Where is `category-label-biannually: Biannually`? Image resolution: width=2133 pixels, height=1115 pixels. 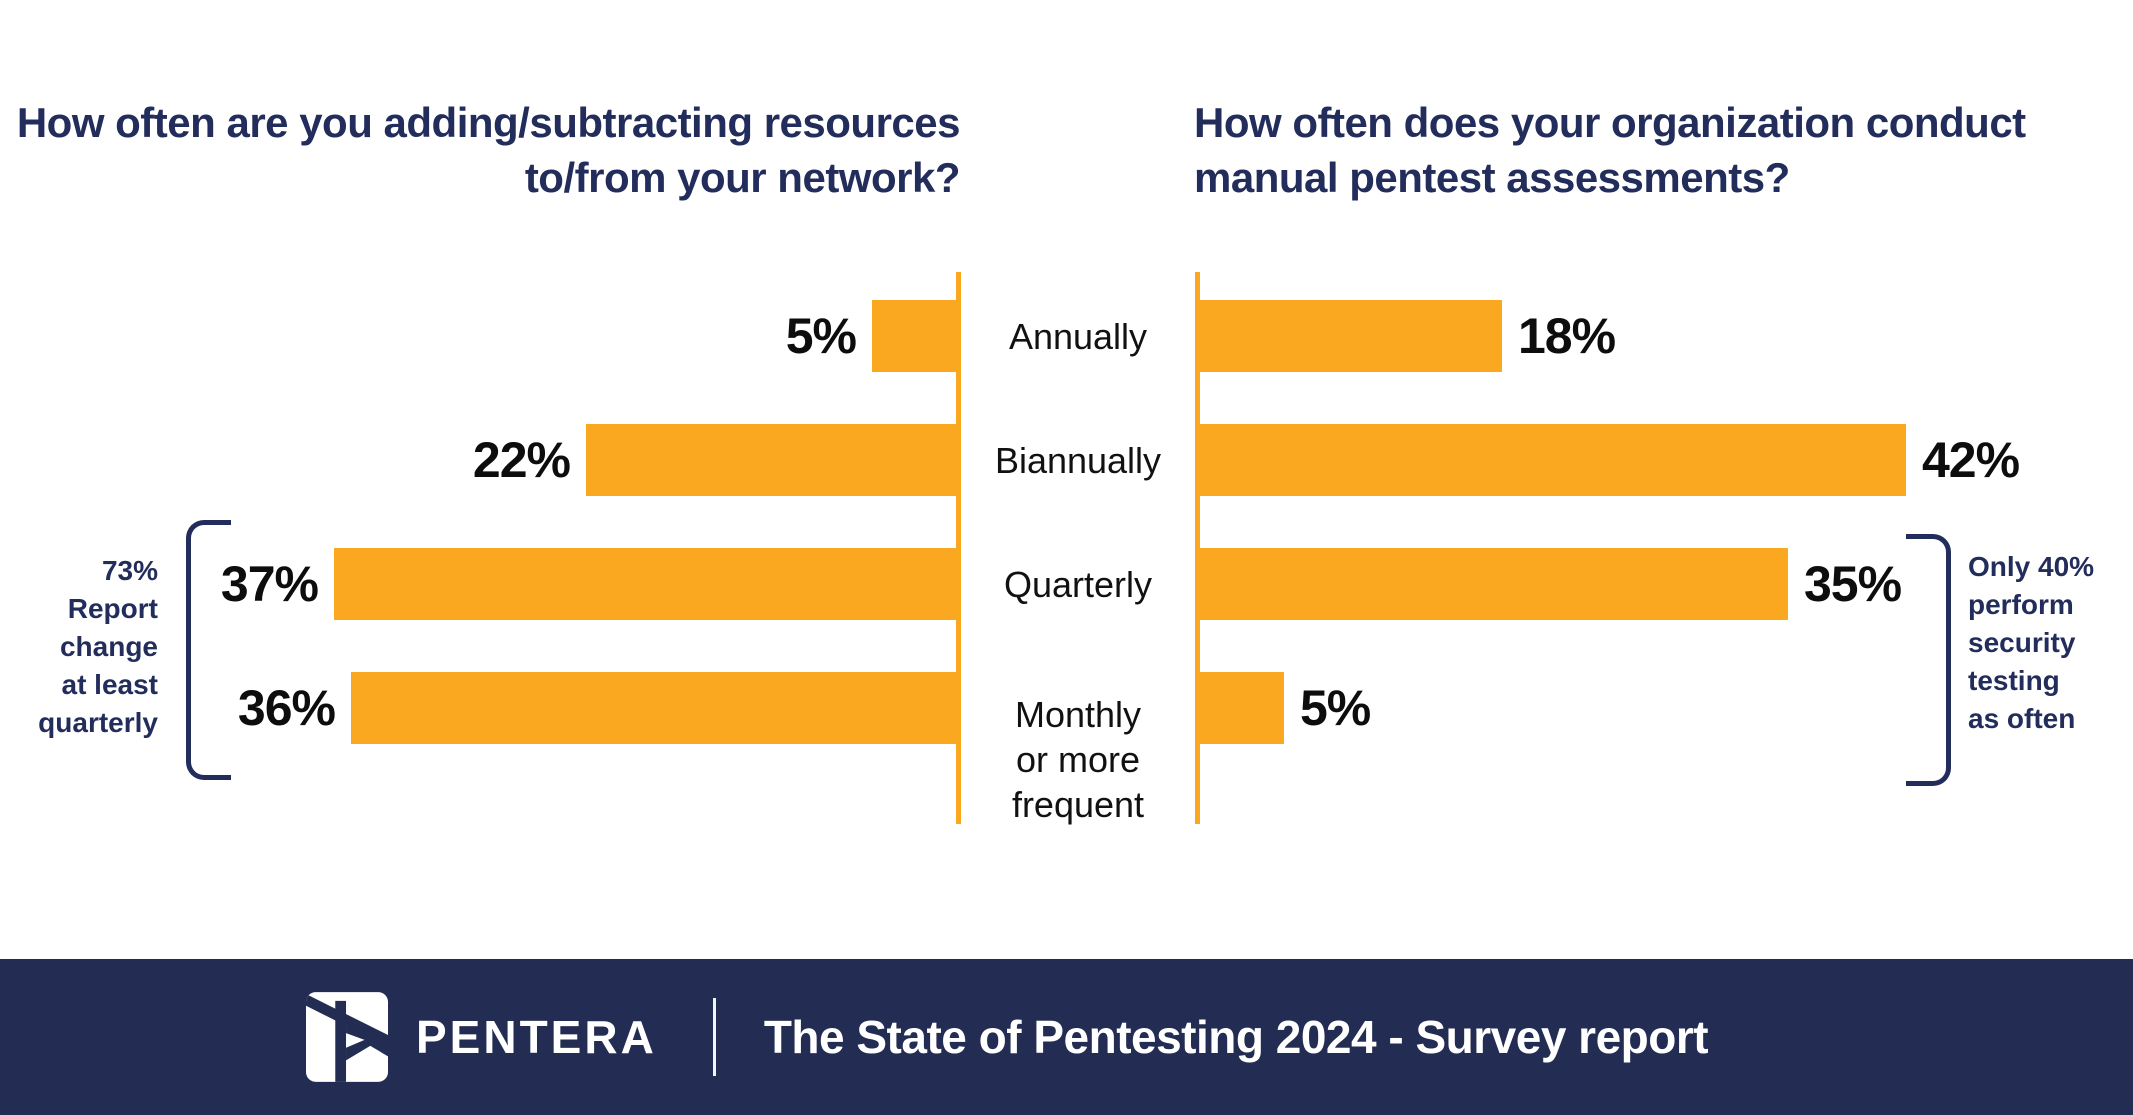 category-label-biannually: Biannually is located at coordinates (1078, 460).